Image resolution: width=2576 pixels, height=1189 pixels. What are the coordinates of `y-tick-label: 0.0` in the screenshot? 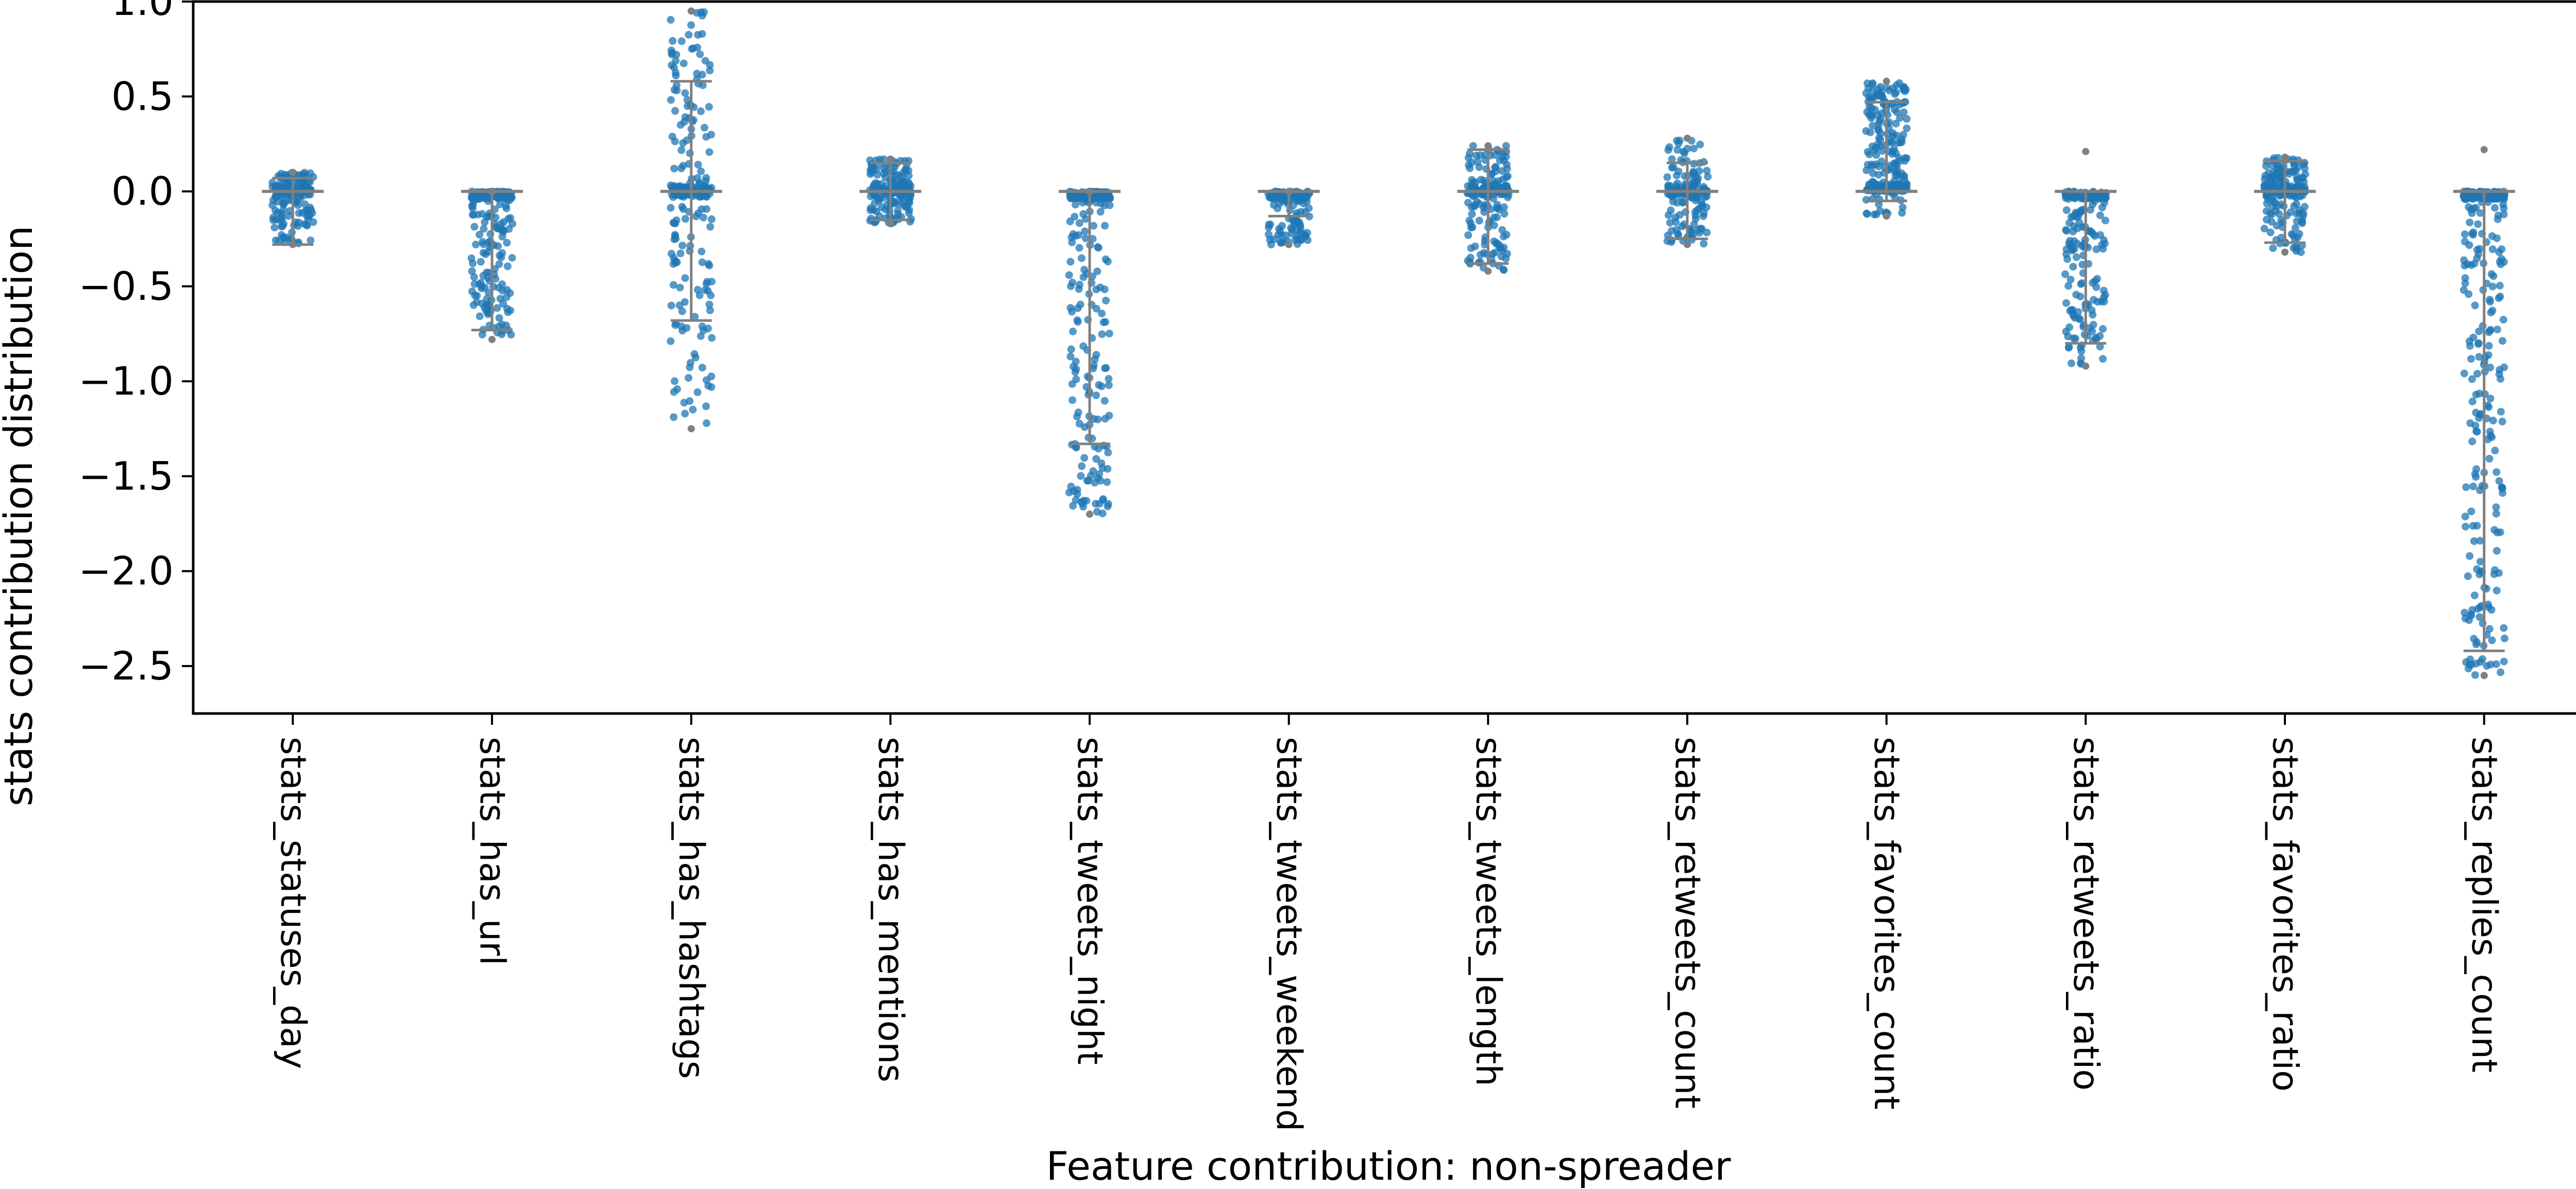 It's located at (142, 191).